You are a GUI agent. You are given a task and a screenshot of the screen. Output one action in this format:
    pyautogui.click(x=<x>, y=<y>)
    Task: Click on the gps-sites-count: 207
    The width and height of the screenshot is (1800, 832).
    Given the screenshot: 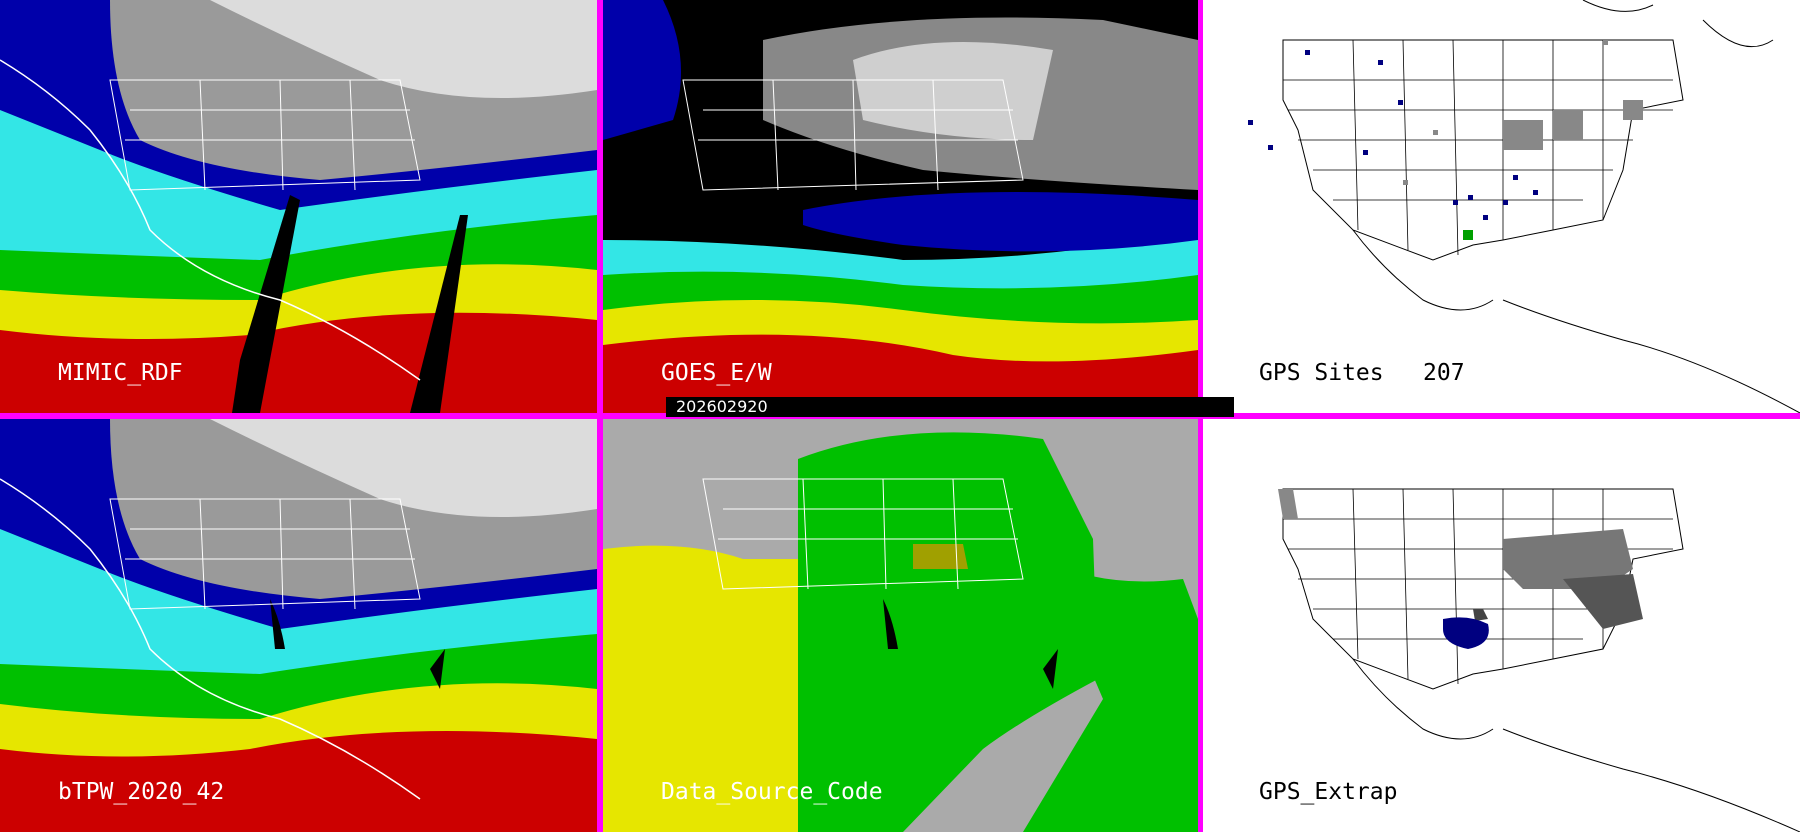 What is the action you would take?
    pyautogui.click(x=1444, y=373)
    